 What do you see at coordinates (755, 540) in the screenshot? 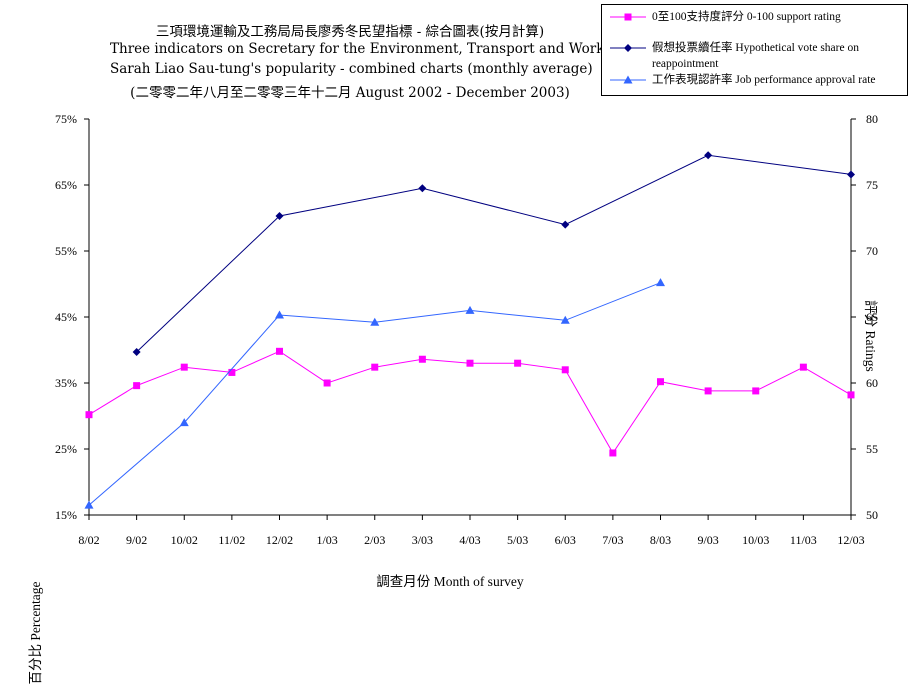
I see `x-tick-label: 10/03` at bounding box center [755, 540].